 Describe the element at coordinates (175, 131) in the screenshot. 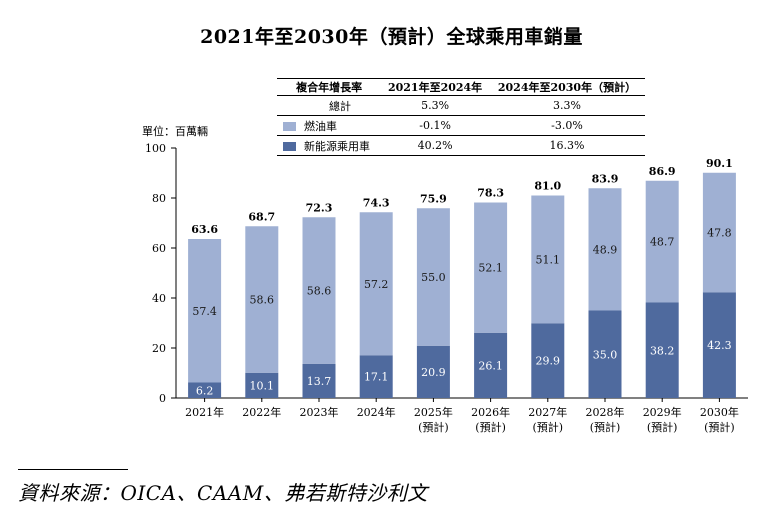

I see `unit-label: 單位：百萬輛` at that location.